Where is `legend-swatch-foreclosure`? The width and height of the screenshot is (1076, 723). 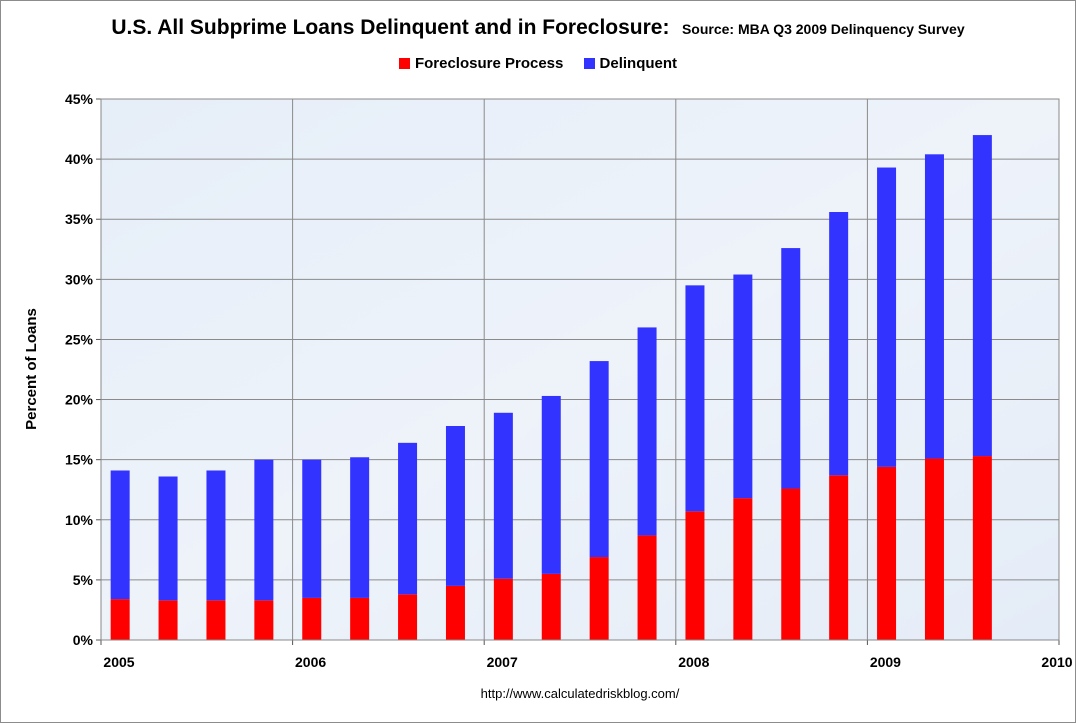 legend-swatch-foreclosure is located at coordinates (404, 63).